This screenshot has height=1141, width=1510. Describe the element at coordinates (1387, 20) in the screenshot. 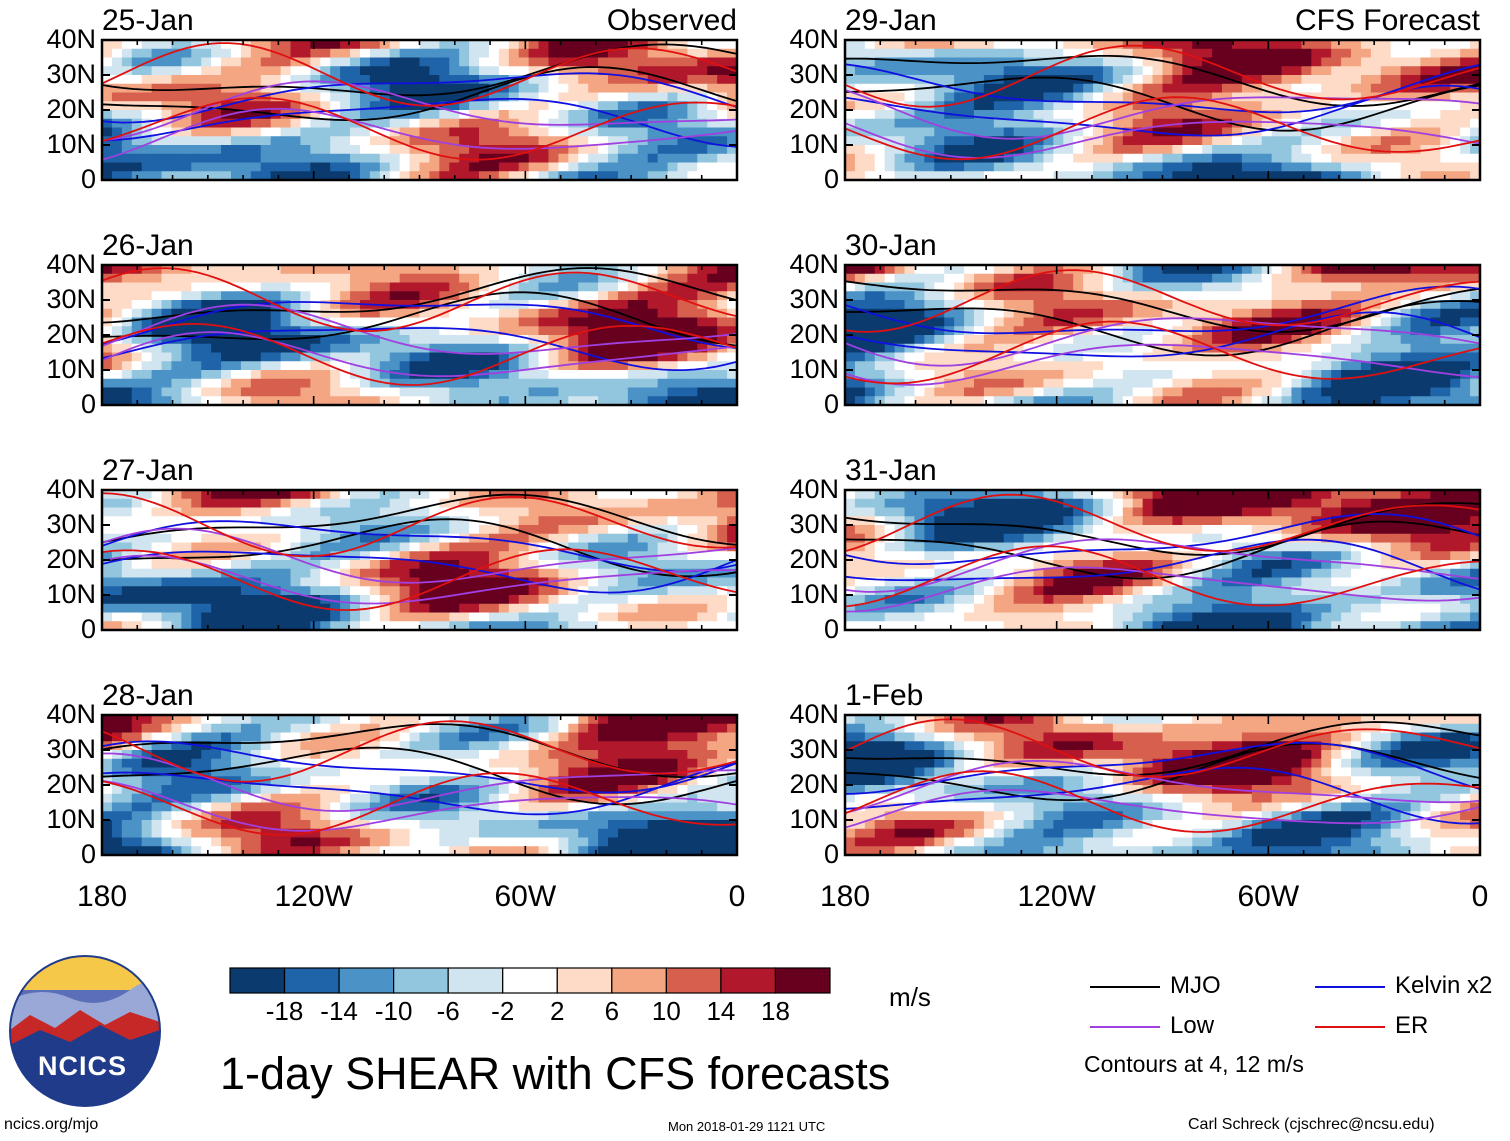

I see `panel-source-label: CFS Forecast` at that location.